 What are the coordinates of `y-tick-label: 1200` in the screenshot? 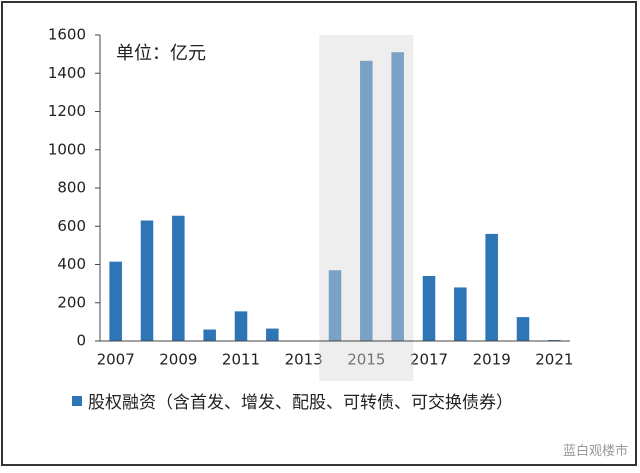 It's located at (67, 111).